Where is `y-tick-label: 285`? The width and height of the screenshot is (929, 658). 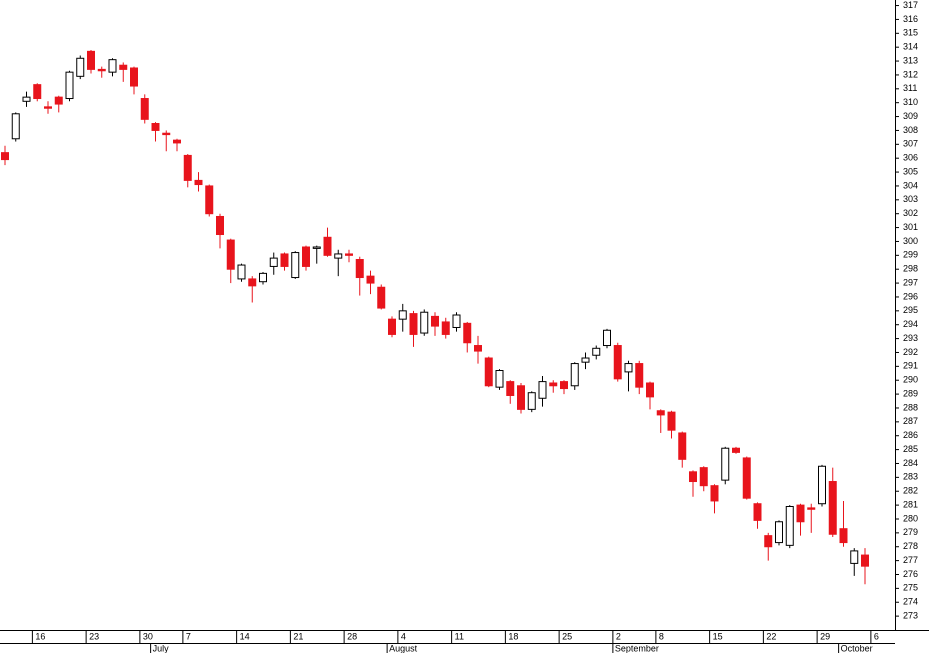
y-tick-label: 285 is located at coordinates (910, 449).